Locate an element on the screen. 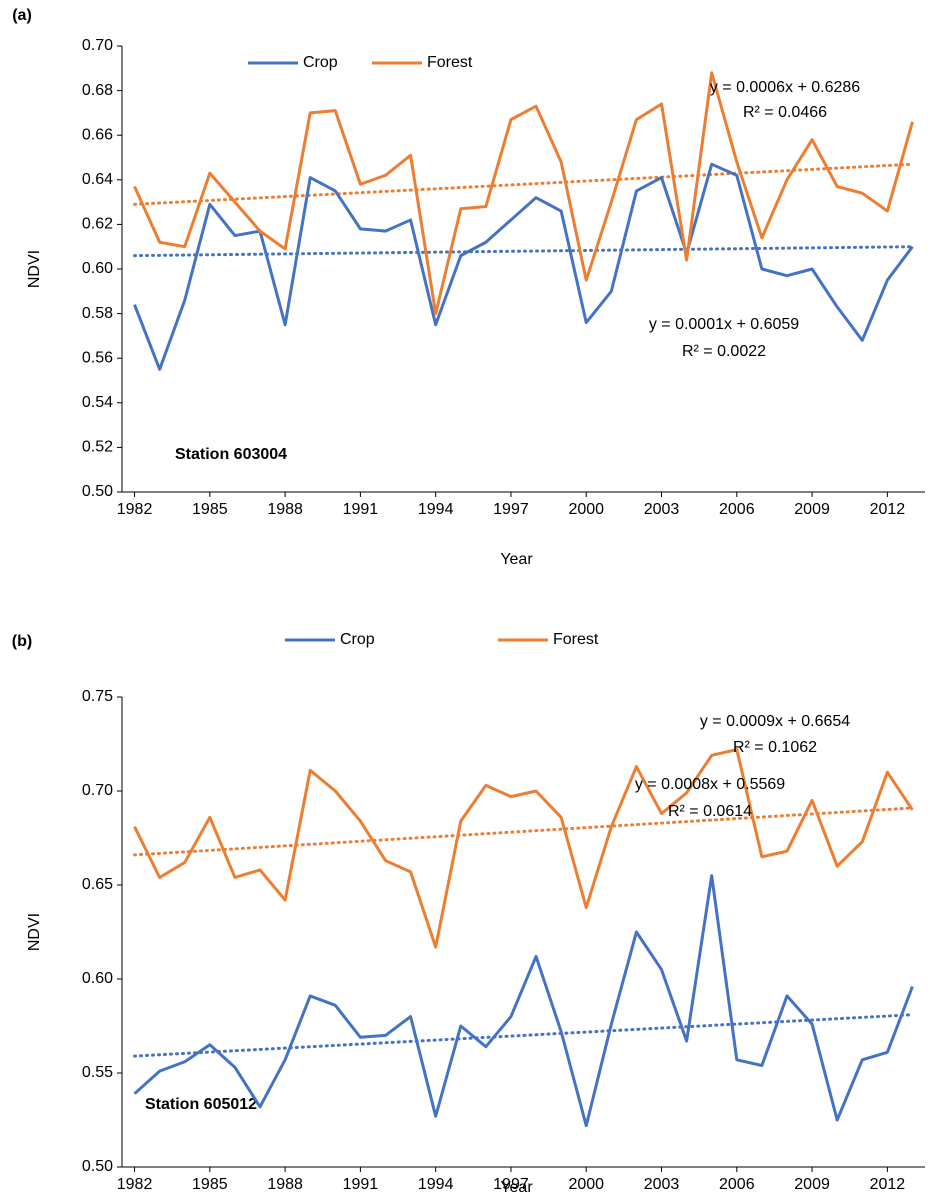 Image resolution: width=932 pixels, height=1196 pixels. y-tick-label: 0.65 is located at coordinates (97, 884).